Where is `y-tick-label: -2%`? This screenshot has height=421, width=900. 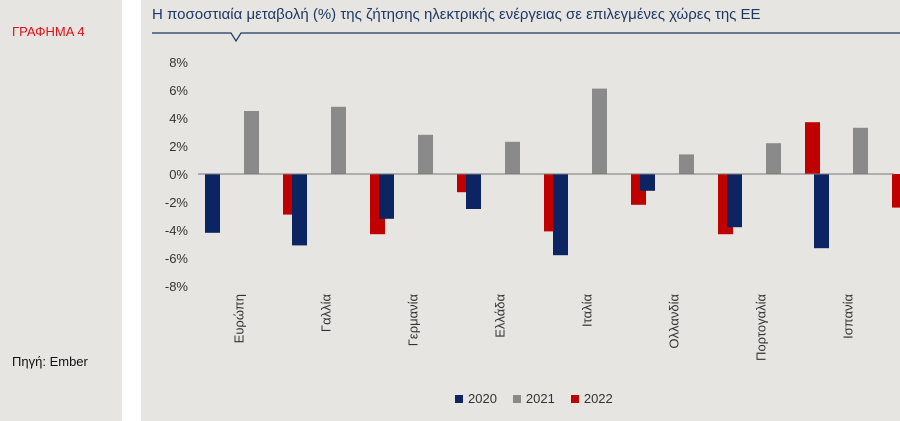
y-tick-label: -2% is located at coordinates (177, 202).